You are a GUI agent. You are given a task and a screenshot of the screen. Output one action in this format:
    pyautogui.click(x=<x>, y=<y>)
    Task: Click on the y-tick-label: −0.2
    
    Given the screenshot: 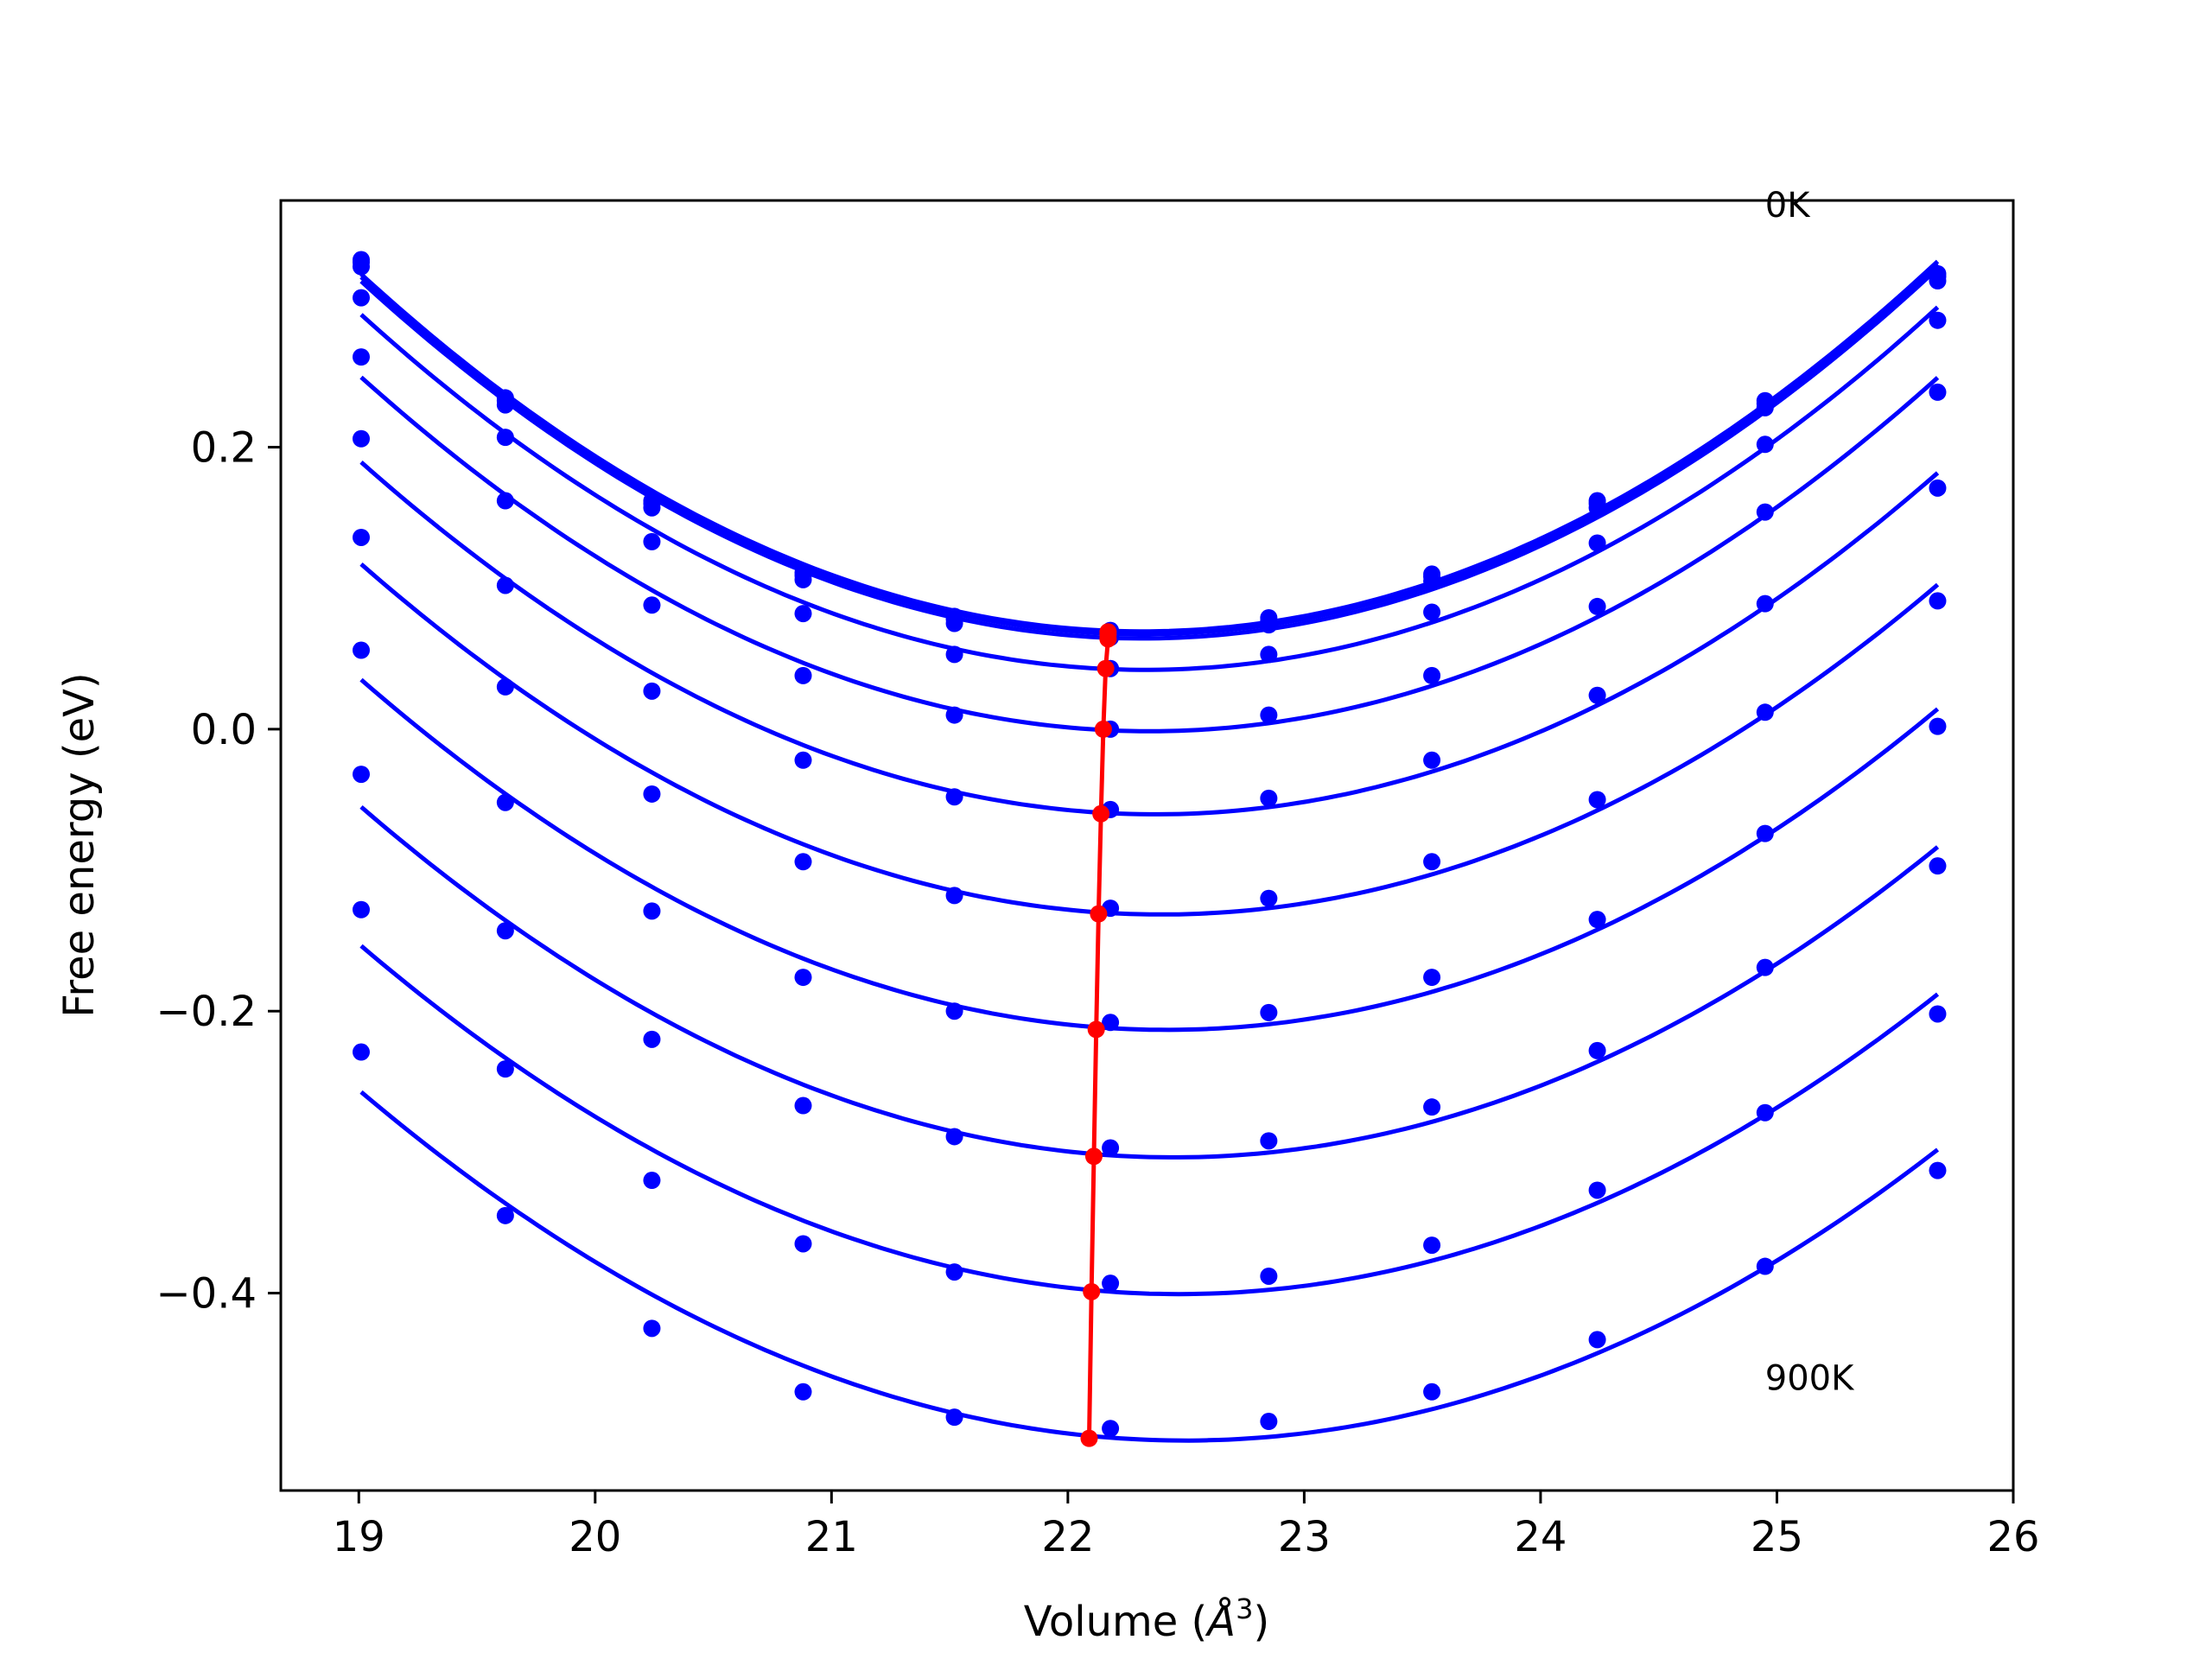 What is the action you would take?
    pyautogui.click(x=206, y=1012)
    